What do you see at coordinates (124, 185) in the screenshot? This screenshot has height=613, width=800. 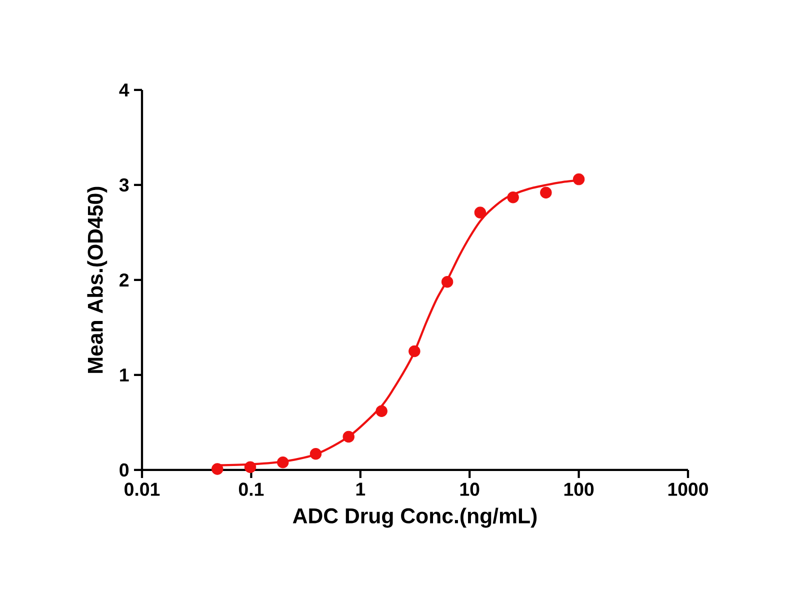 I see `y-tick-label: 3` at bounding box center [124, 185].